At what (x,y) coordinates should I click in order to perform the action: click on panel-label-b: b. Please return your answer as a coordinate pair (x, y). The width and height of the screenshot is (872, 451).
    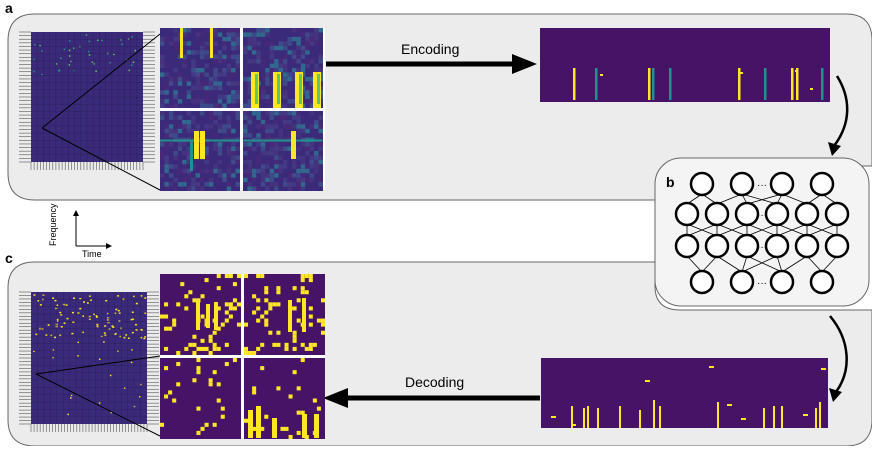
    Looking at the image, I should click on (670, 182).